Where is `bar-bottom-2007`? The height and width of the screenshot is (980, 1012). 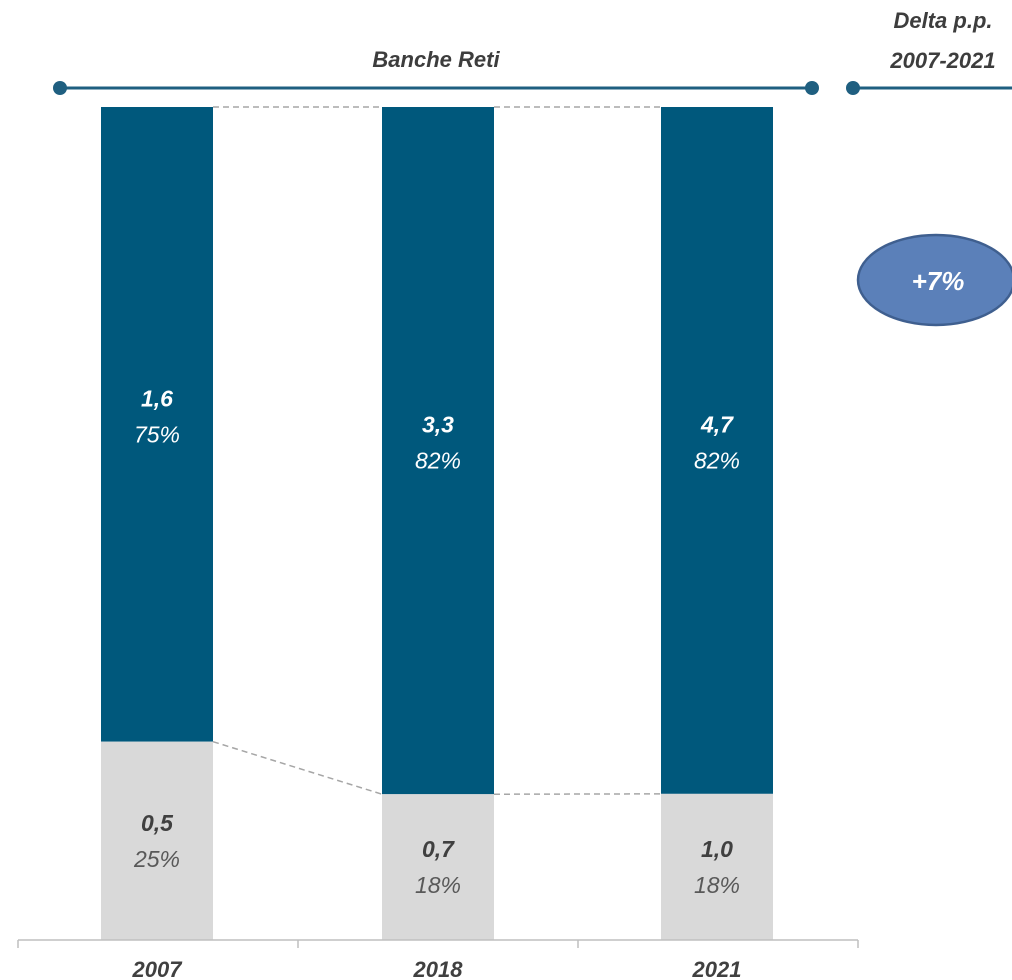 bar-bottom-2007 is located at coordinates (157, 840).